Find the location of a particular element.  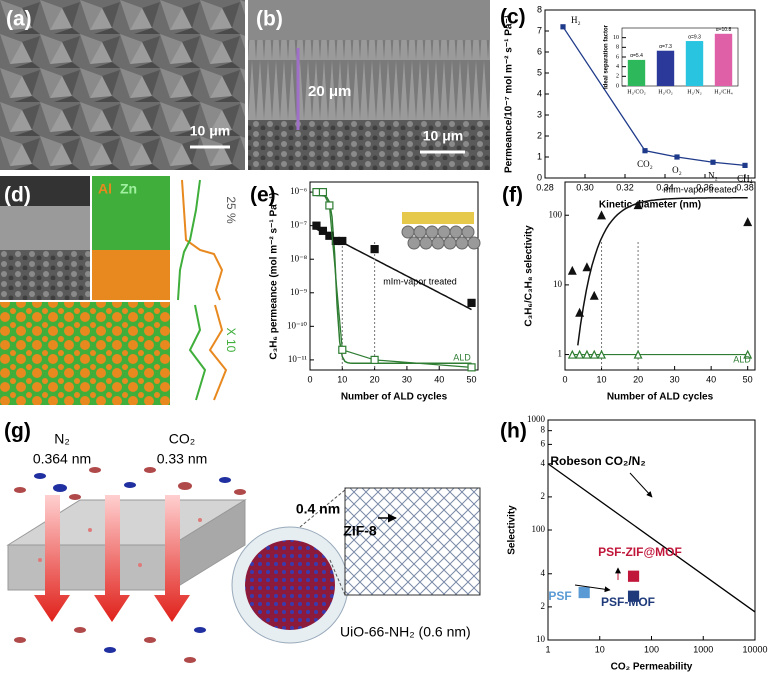

y-tick-label: 1000 is located at coordinates (536, 419).